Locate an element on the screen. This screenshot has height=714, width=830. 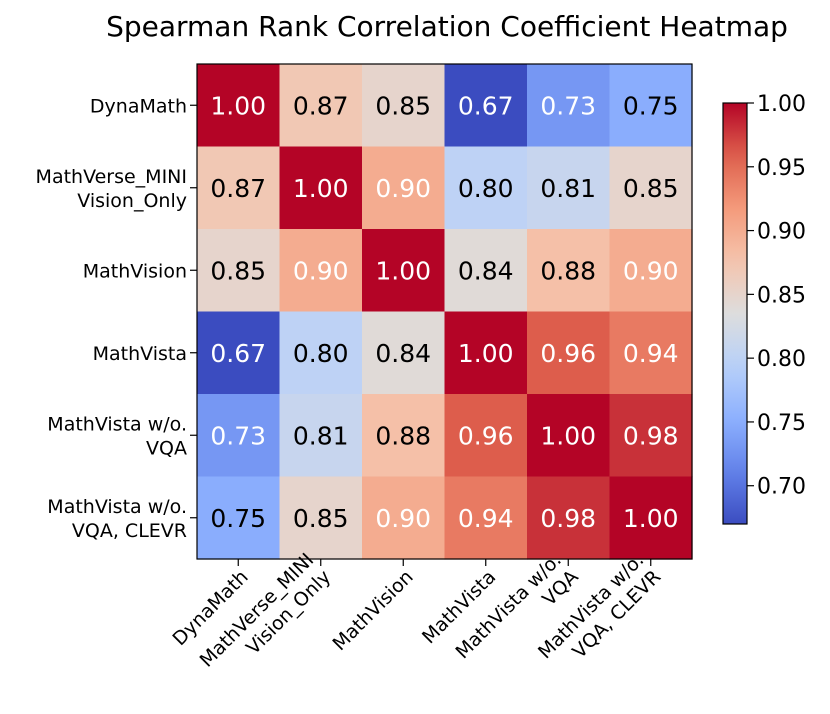
colorbar-gradient is located at coordinates (735, 313).